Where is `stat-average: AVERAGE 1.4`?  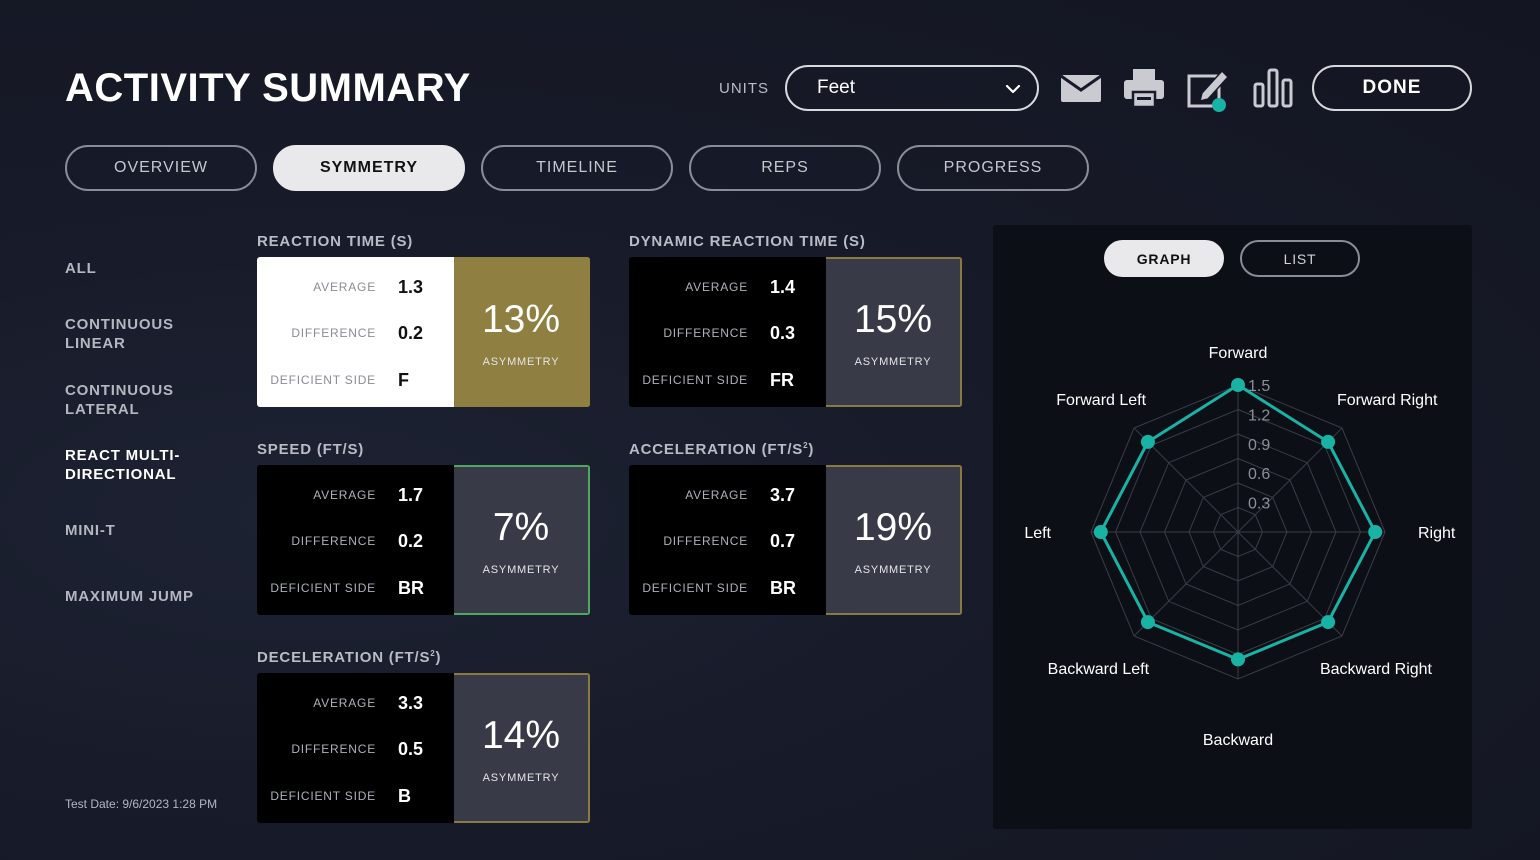 stat-average: AVERAGE 1.4 is located at coordinates (727, 287).